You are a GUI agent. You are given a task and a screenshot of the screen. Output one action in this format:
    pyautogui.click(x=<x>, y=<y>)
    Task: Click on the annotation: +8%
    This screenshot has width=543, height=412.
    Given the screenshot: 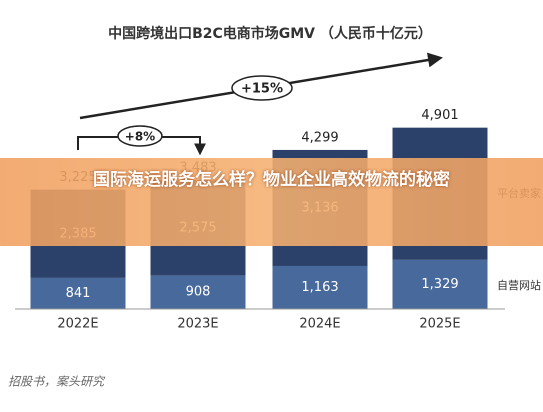 What is the action you would take?
    pyautogui.click(x=140, y=137)
    